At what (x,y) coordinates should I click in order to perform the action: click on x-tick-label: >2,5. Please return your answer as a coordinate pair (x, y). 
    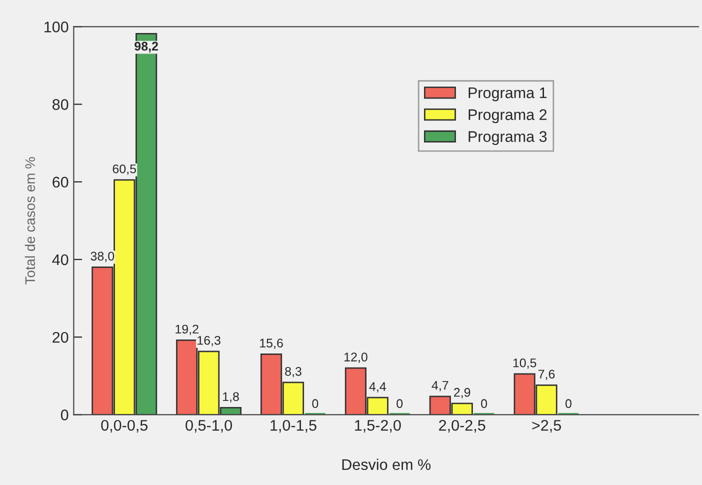
    Looking at the image, I should click on (546, 426).